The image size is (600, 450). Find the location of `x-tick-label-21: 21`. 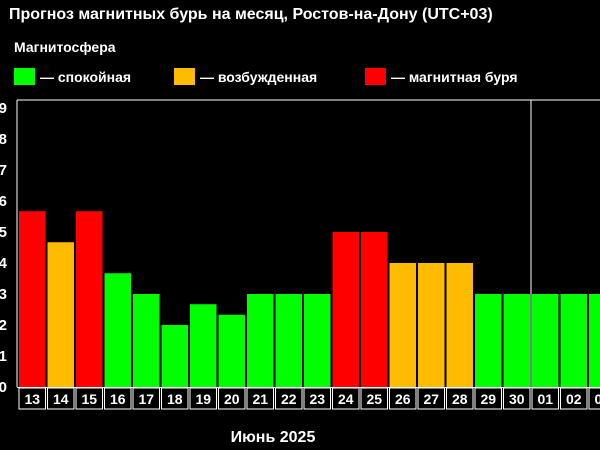

x-tick-label-21: 21 is located at coordinates (260, 399).